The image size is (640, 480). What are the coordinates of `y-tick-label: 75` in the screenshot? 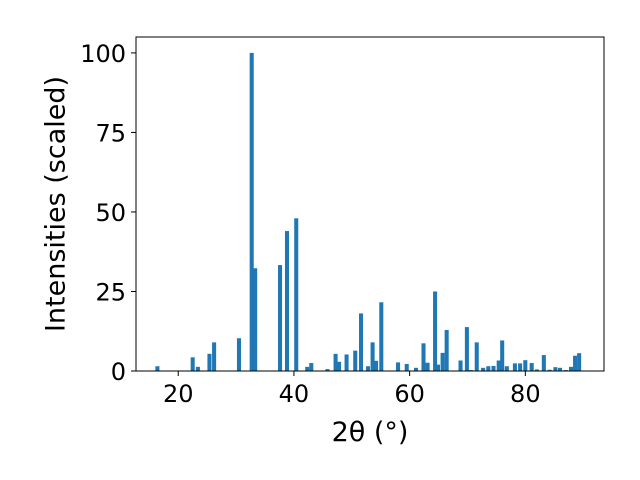 It's located at (110, 133).